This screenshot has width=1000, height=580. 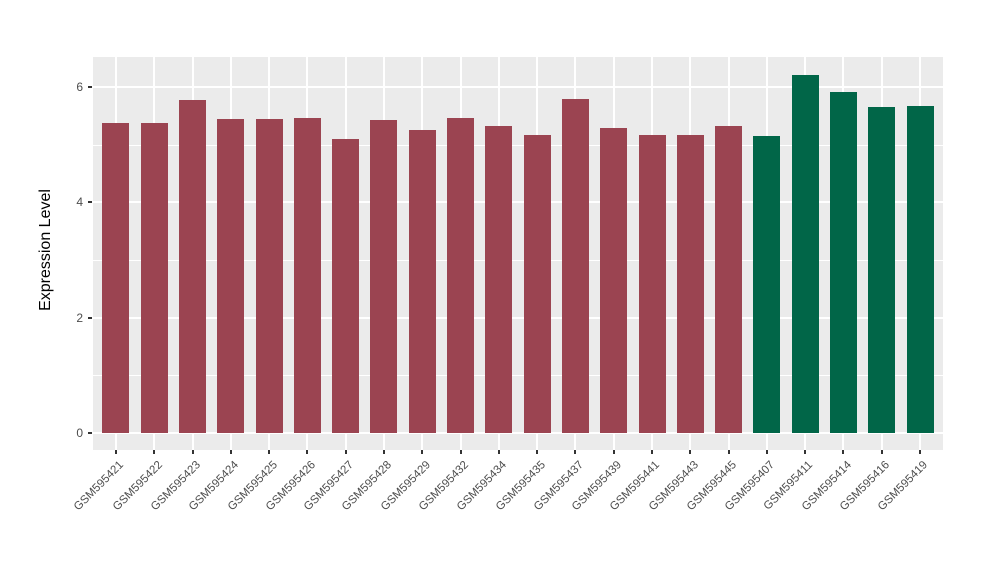 What do you see at coordinates (269, 276) in the screenshot?
I see `bar-GSM595425` at bounding box center [269, 276].